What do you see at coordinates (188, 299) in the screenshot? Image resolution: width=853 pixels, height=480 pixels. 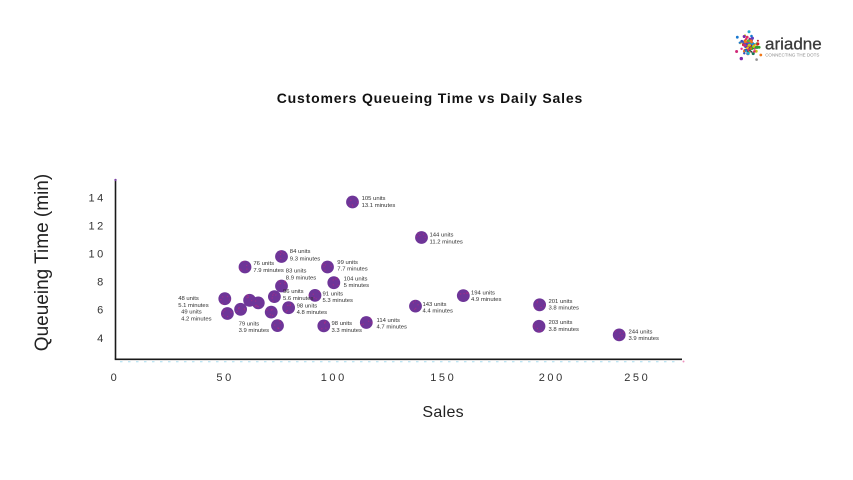 I see `svg-text: 48 units` at bounding box center [188, 299].